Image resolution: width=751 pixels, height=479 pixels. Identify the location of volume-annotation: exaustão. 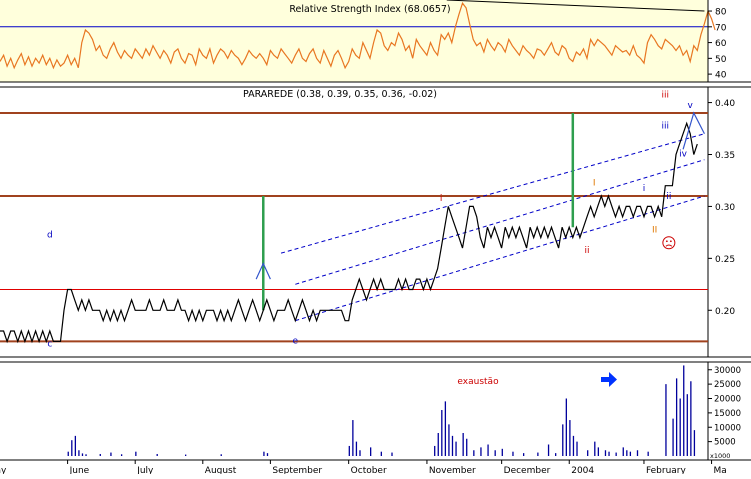
(478, 382).